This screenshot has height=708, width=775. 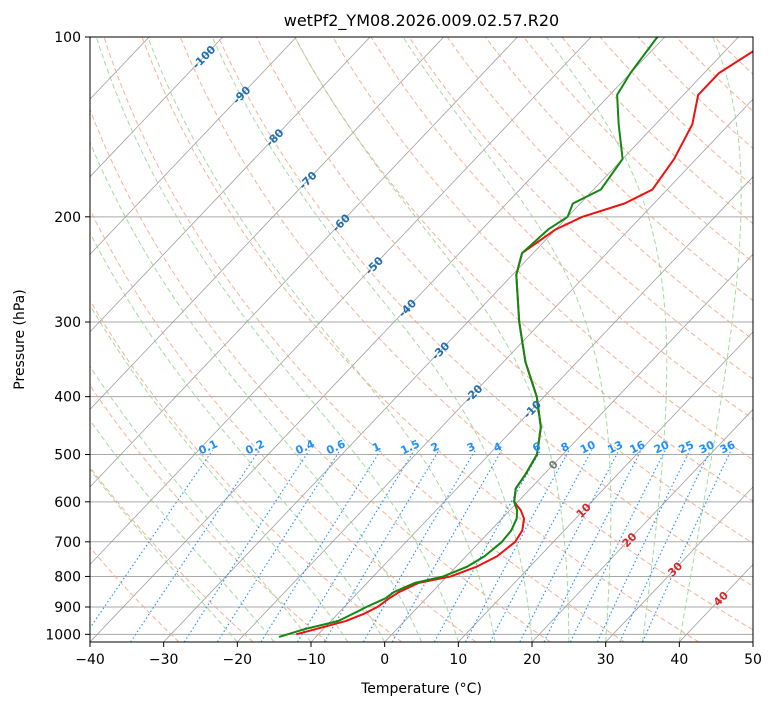 What do you see at coordinates (67, 38) in the screenshot?
I see `y-tick-label: 100` at bounding box center [67, 38].